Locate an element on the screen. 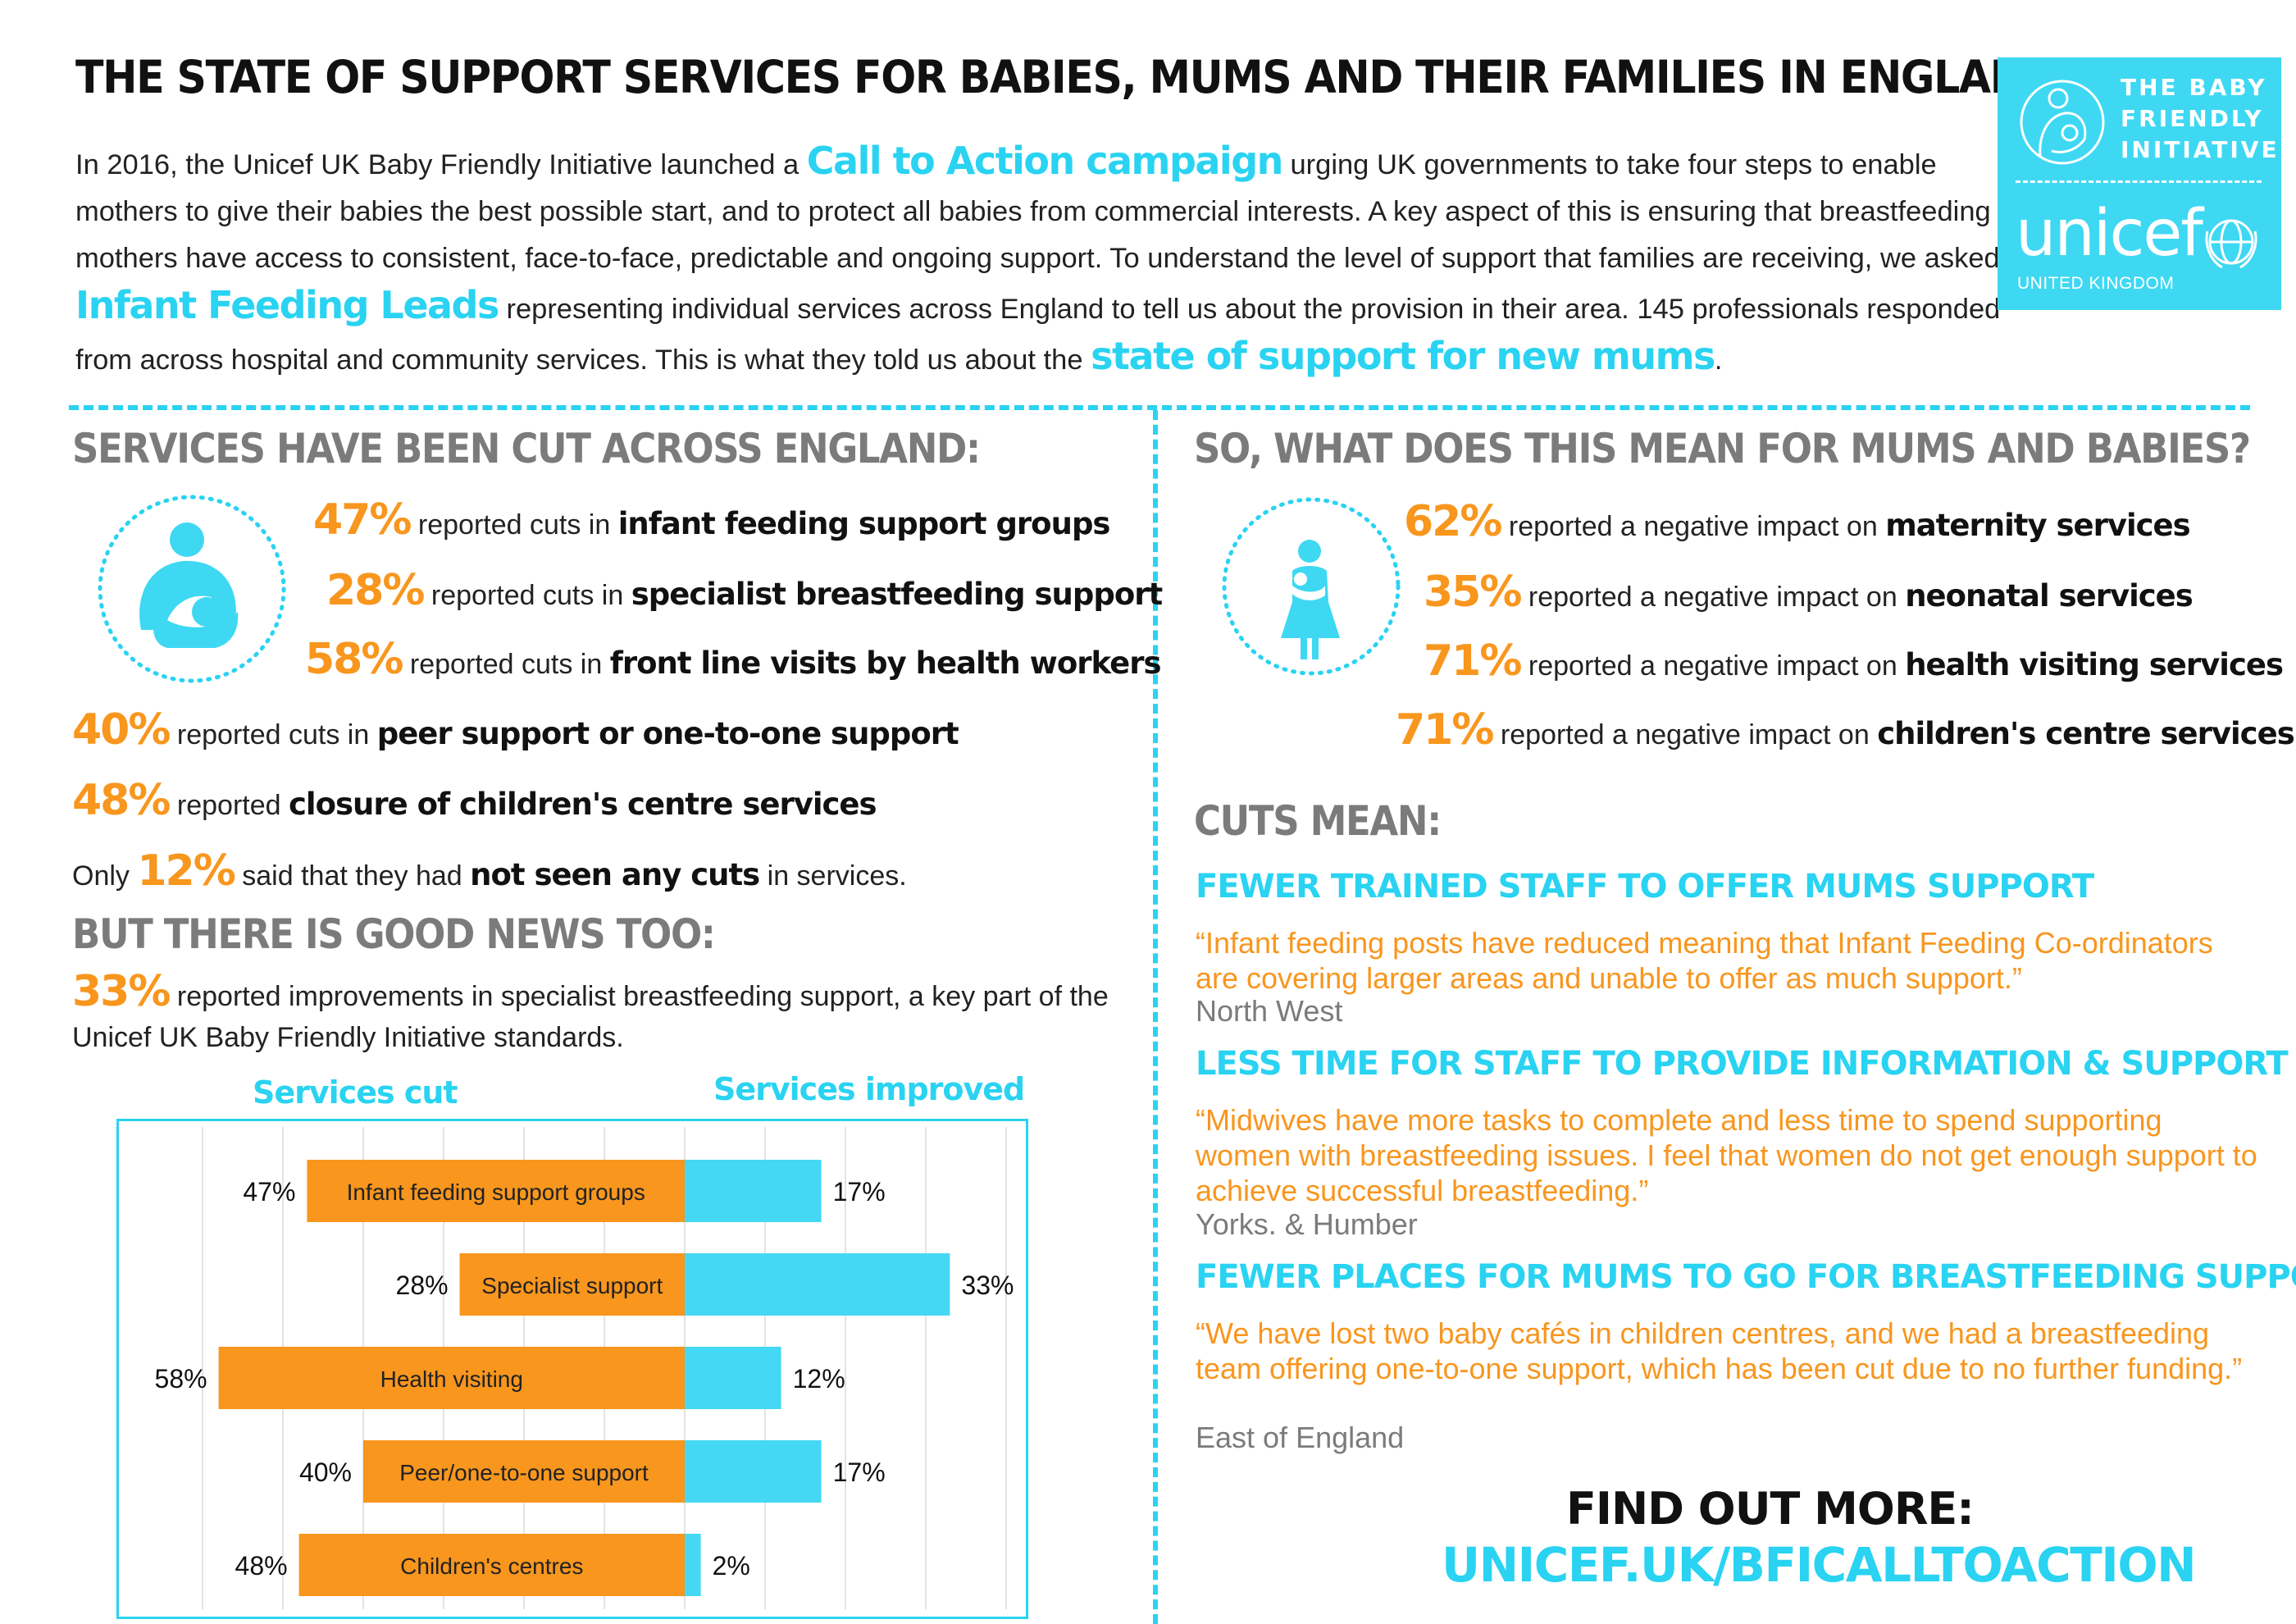  category-label: Infant feeding support groups is located at coordinates (496, 1192).